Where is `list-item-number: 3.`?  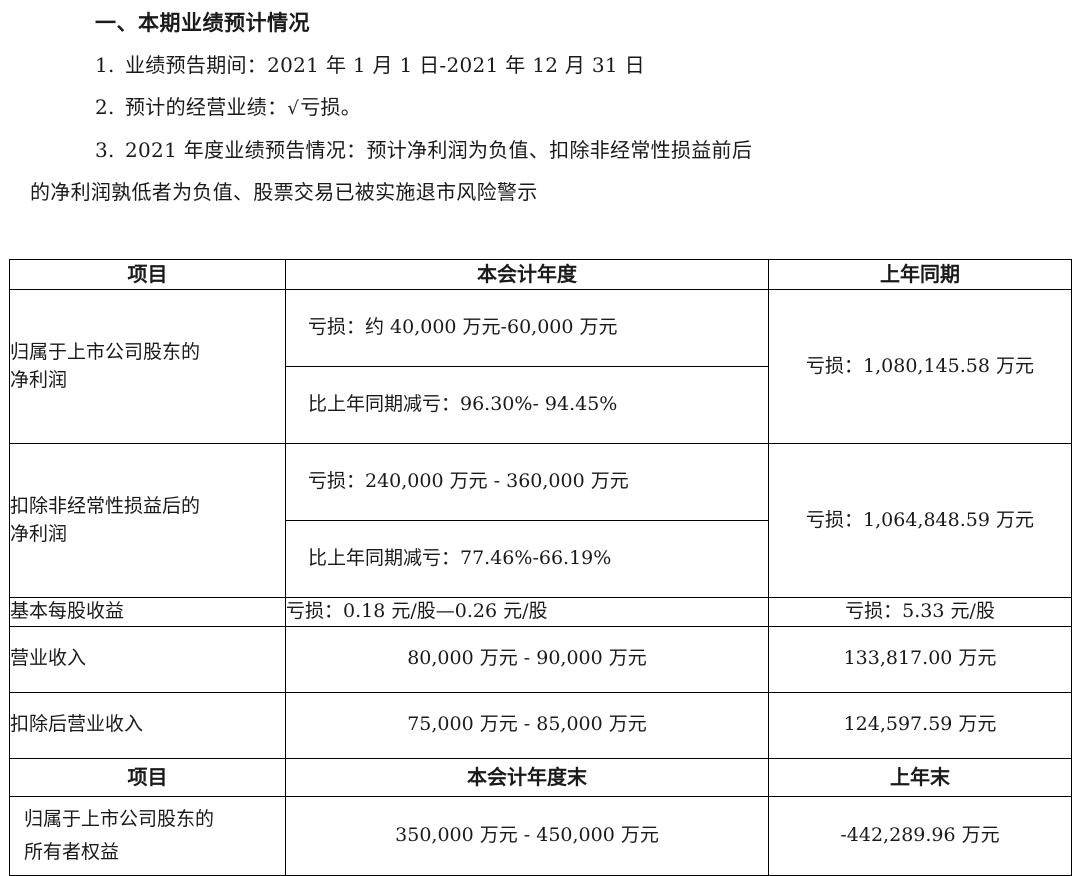 list-item-number: 3. is located at coordinates (105, 150).